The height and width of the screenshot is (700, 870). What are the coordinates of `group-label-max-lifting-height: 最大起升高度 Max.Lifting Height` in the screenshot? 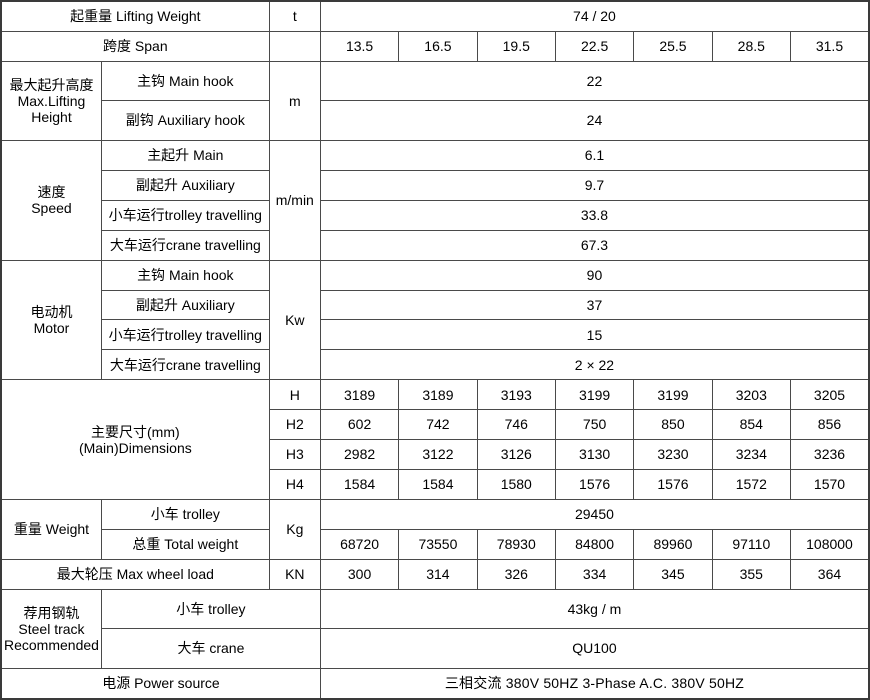 It's located at (51, 101).